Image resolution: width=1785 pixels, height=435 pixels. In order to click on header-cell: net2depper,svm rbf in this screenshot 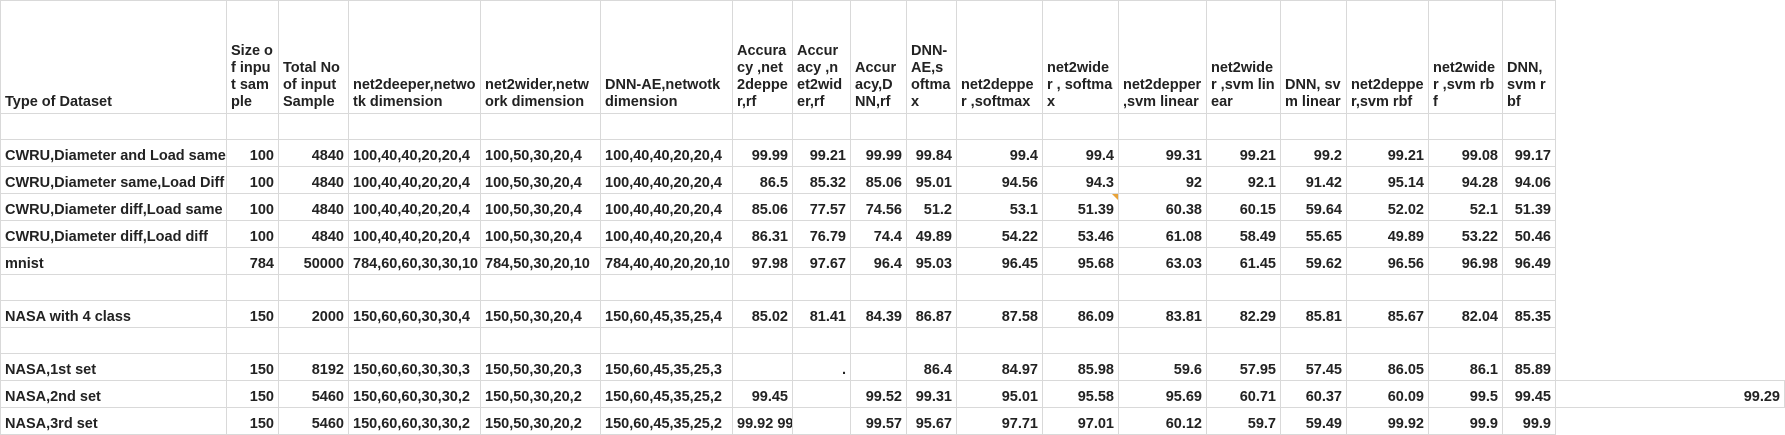, I will do `click(1387, 57)`.